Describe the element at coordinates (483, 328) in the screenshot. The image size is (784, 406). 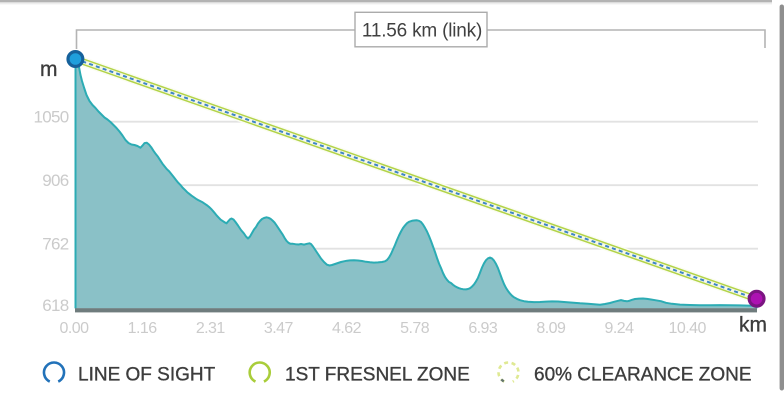
I see `svg-text: 6.93` at that location.